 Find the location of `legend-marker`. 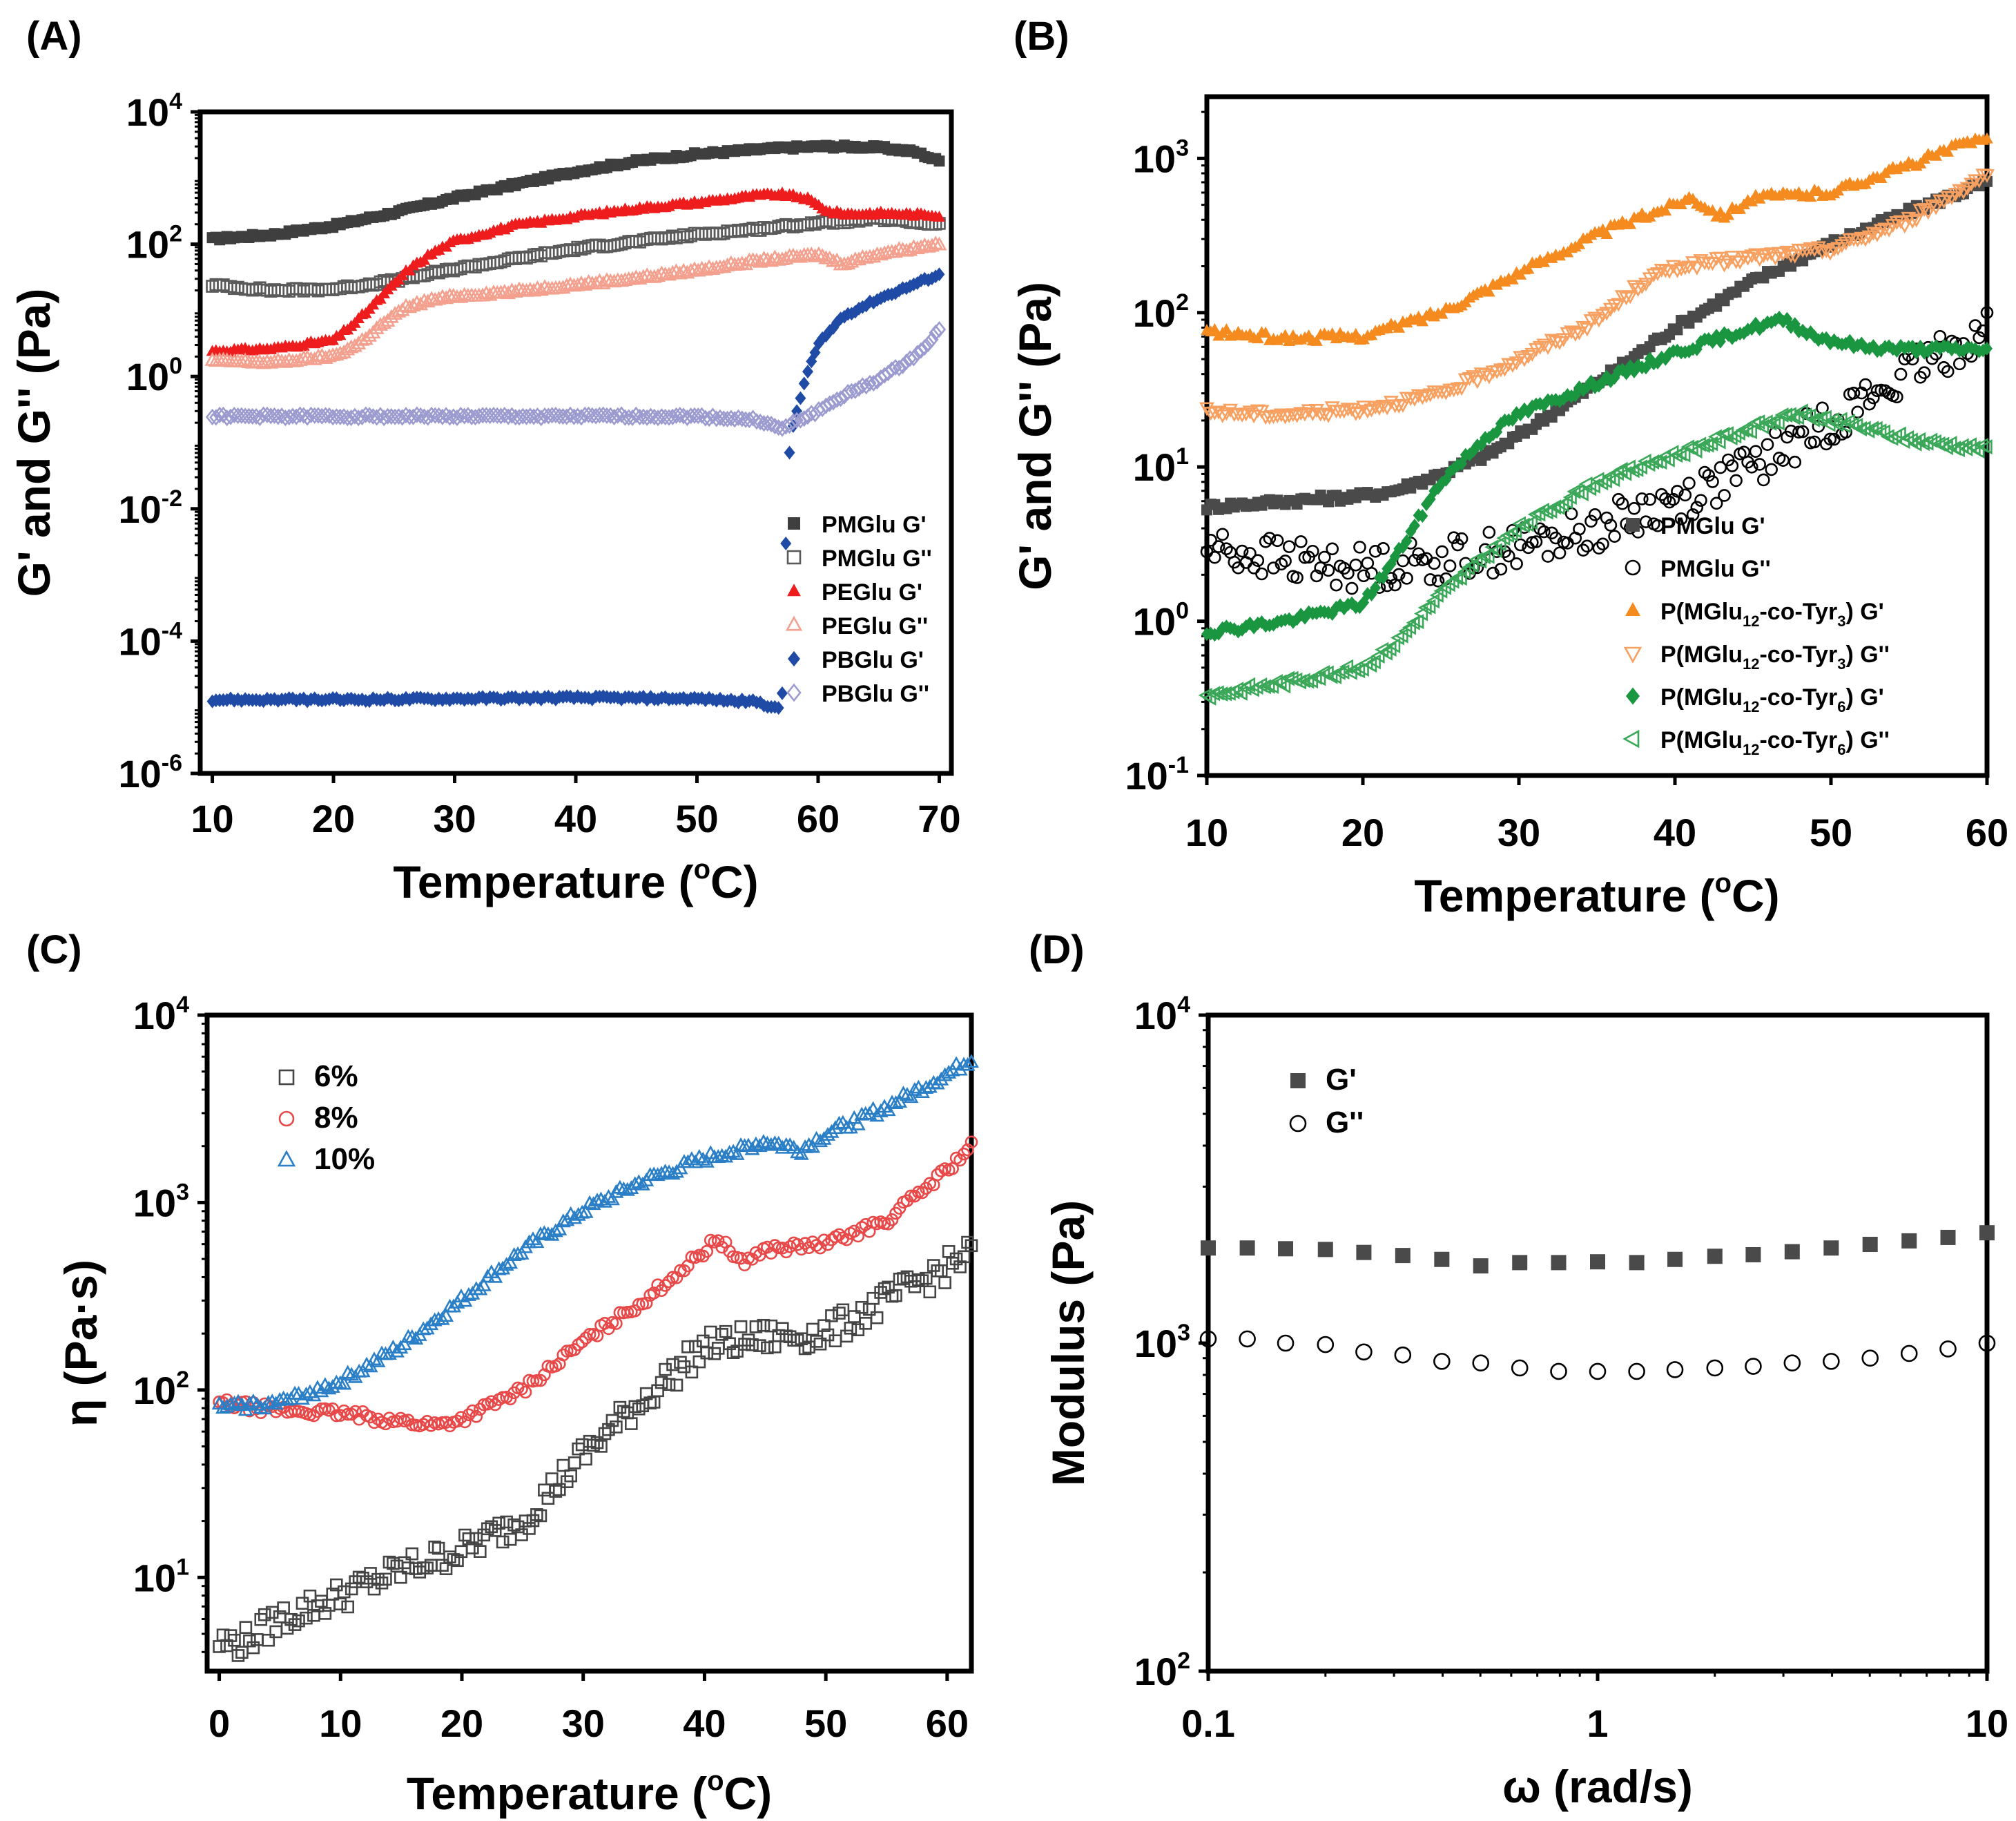

legend-marker is located at coordinates (1631, 739).